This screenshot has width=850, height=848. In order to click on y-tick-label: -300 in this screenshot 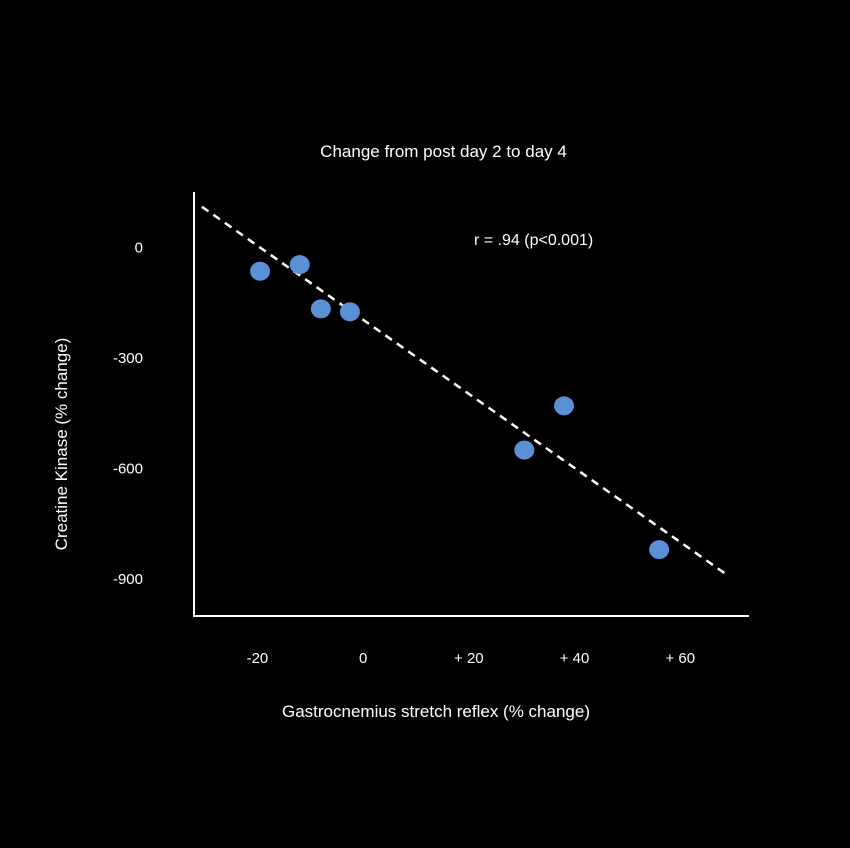, I will do `click(128, 358)`.